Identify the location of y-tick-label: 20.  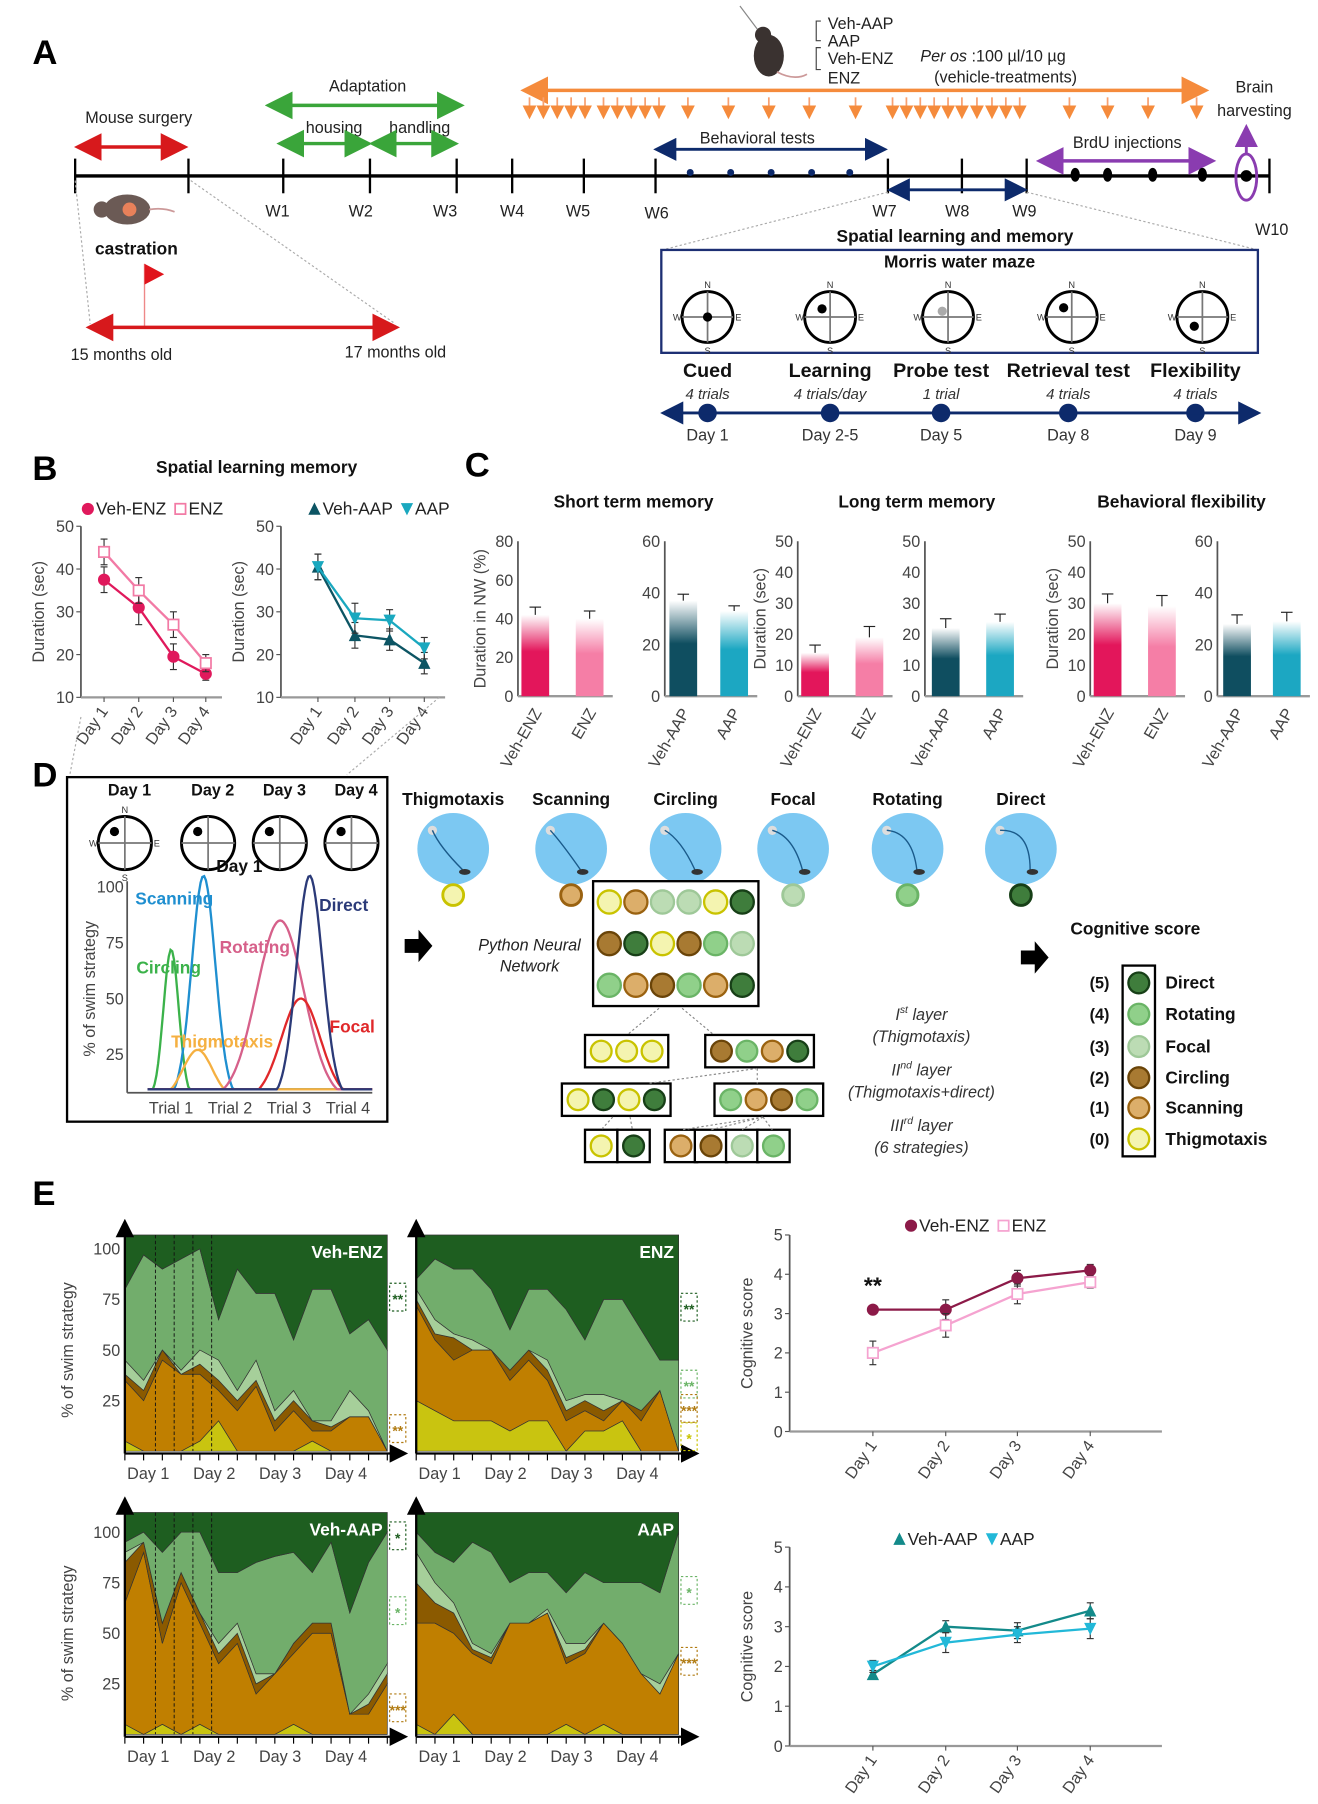
(1204, 645).